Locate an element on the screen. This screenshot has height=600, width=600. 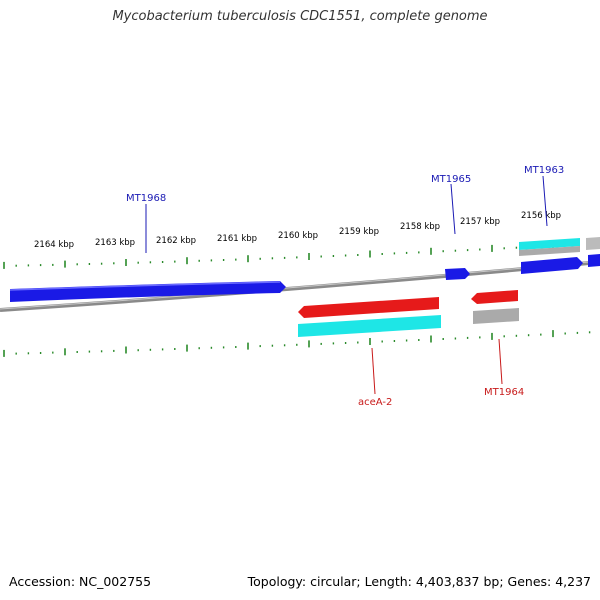
genome-backbone-highlight is located at coordinates (300, 285).